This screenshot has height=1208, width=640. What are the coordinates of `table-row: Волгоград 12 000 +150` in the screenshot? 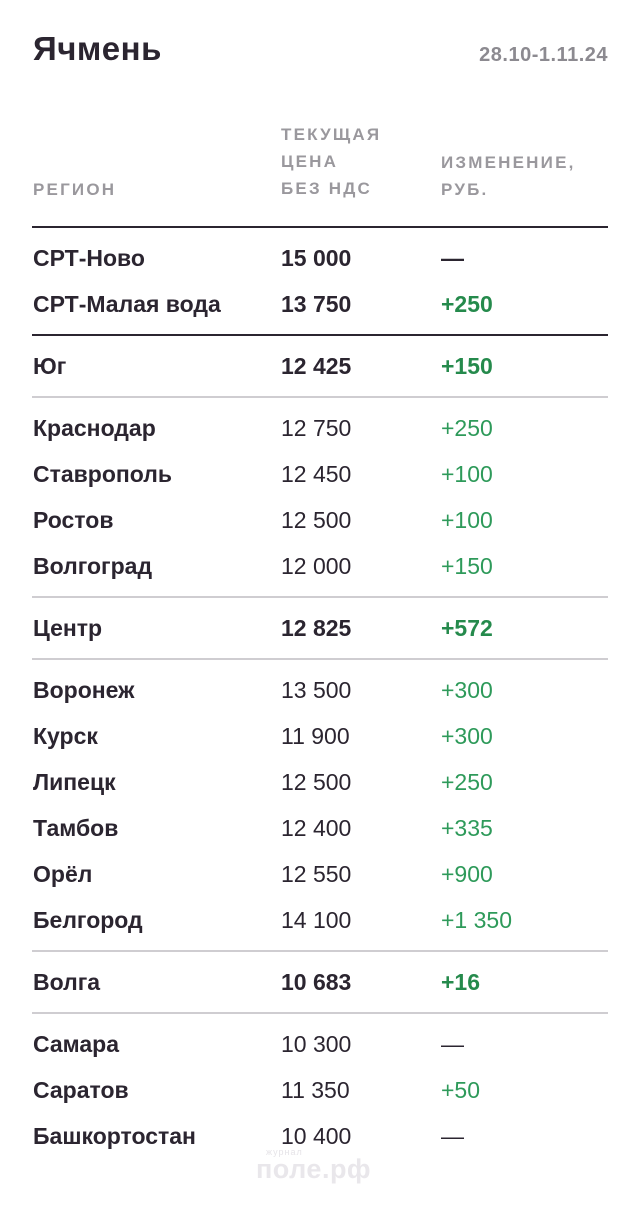 It's located at (320, 567).